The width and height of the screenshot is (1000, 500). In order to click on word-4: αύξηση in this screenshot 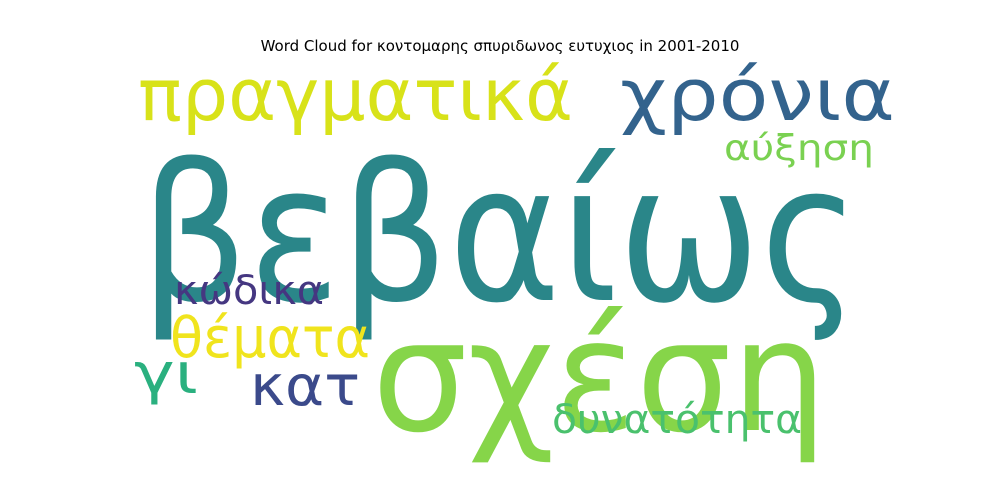, I will do `click(799, 148)`.